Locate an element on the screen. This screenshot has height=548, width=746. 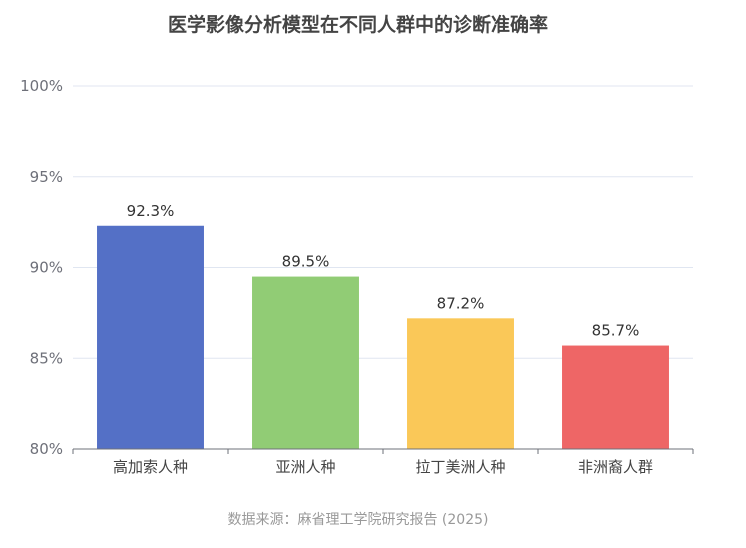
y-tick-label: 80% is located at coordinates (46, 449).